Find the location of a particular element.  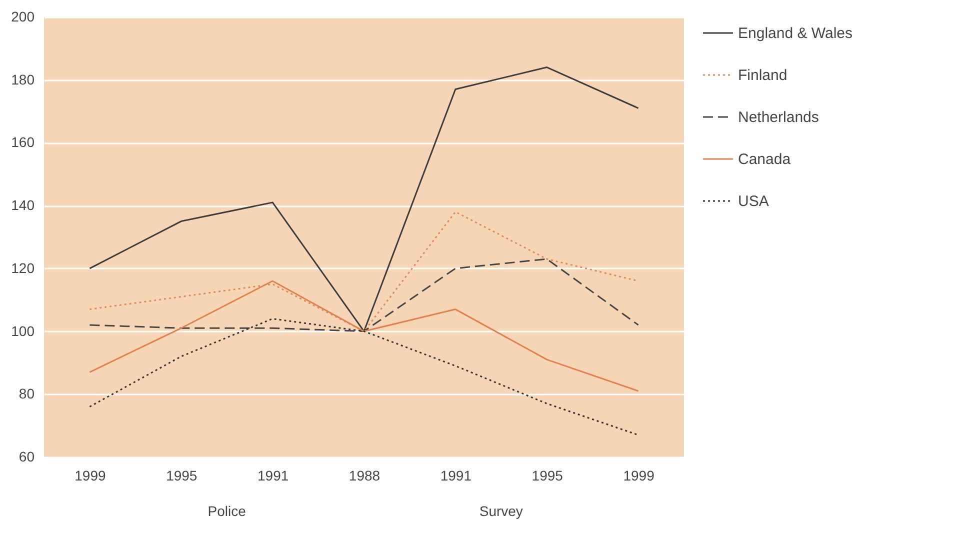

legend-label: Finland is located at coordinates (763, 75).